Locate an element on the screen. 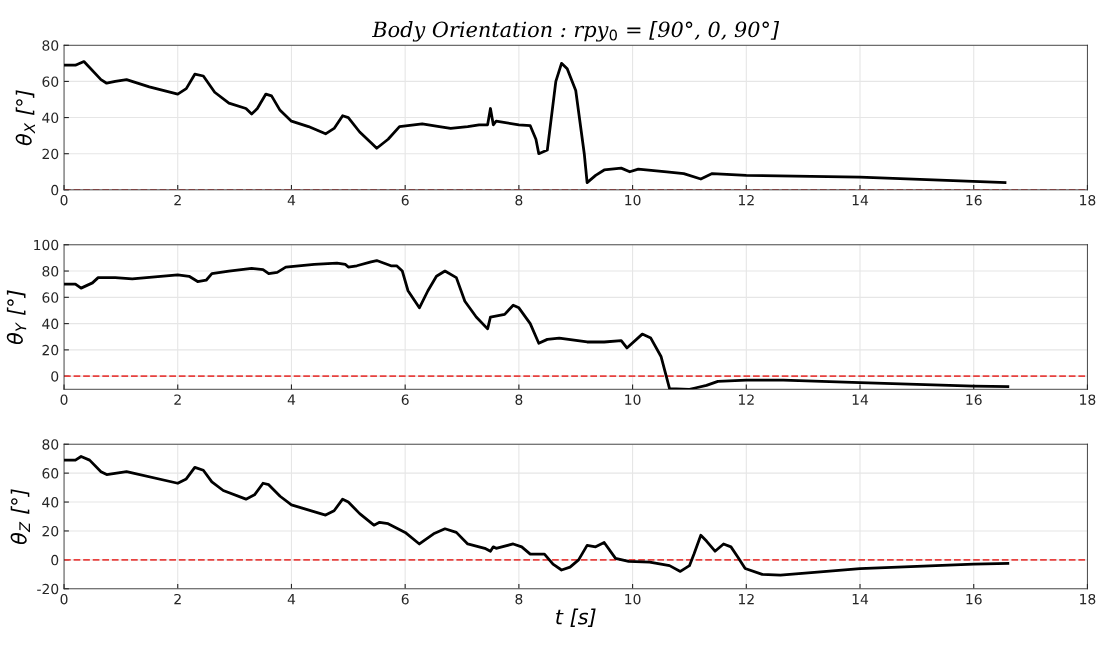  y-axis-title: θ$_{Y}$ [°] is located at coordinates (16, 317).